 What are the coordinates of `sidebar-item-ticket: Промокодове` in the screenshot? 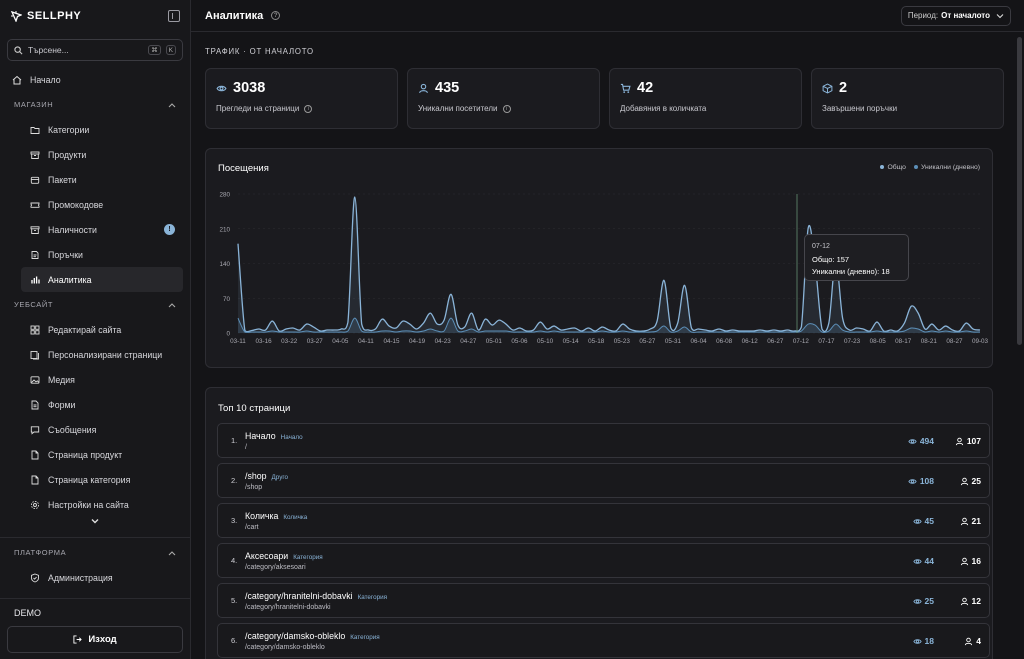 It's located at (95, 204).